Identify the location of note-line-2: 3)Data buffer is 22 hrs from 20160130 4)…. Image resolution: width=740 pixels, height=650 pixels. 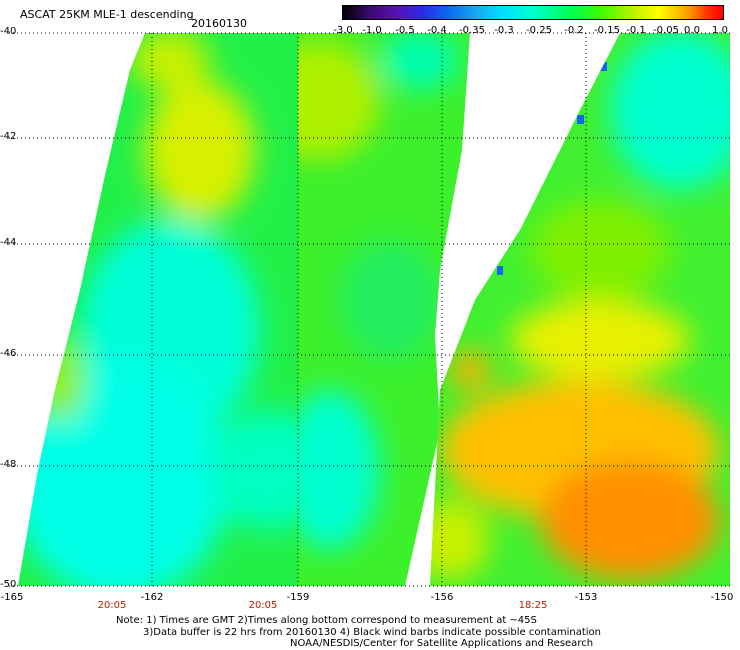
(372, 632).